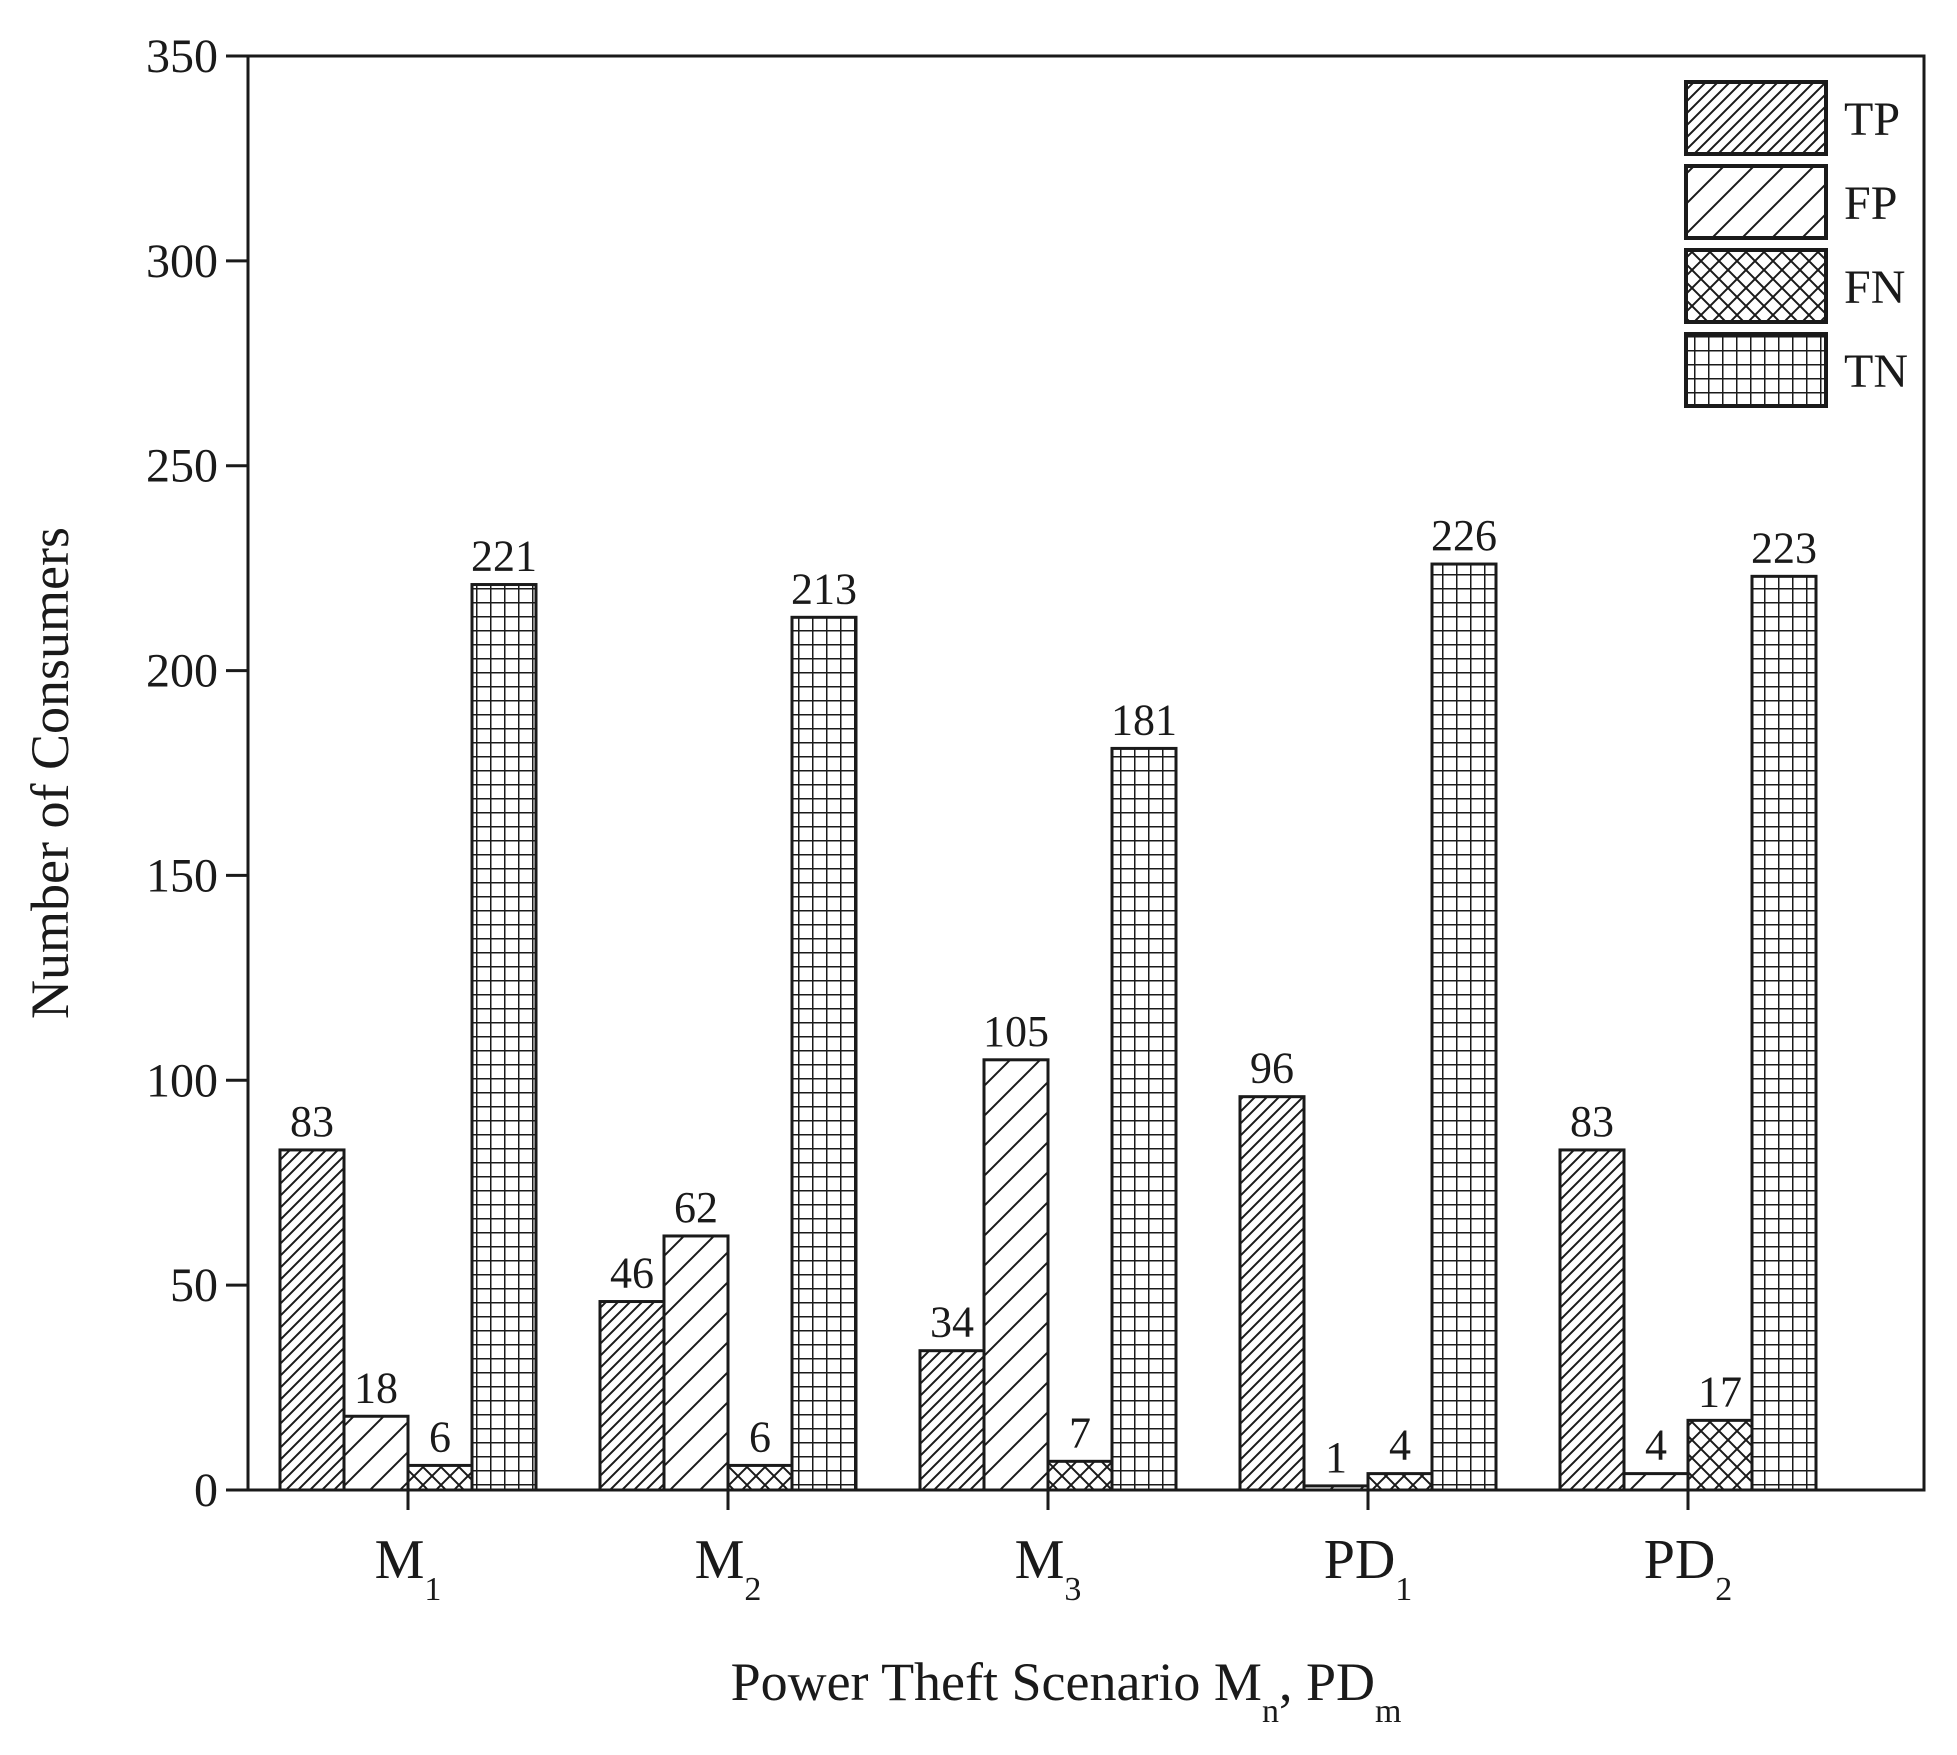  I want to click on y-axis-title: Number of Consumers, so click(50, 773).